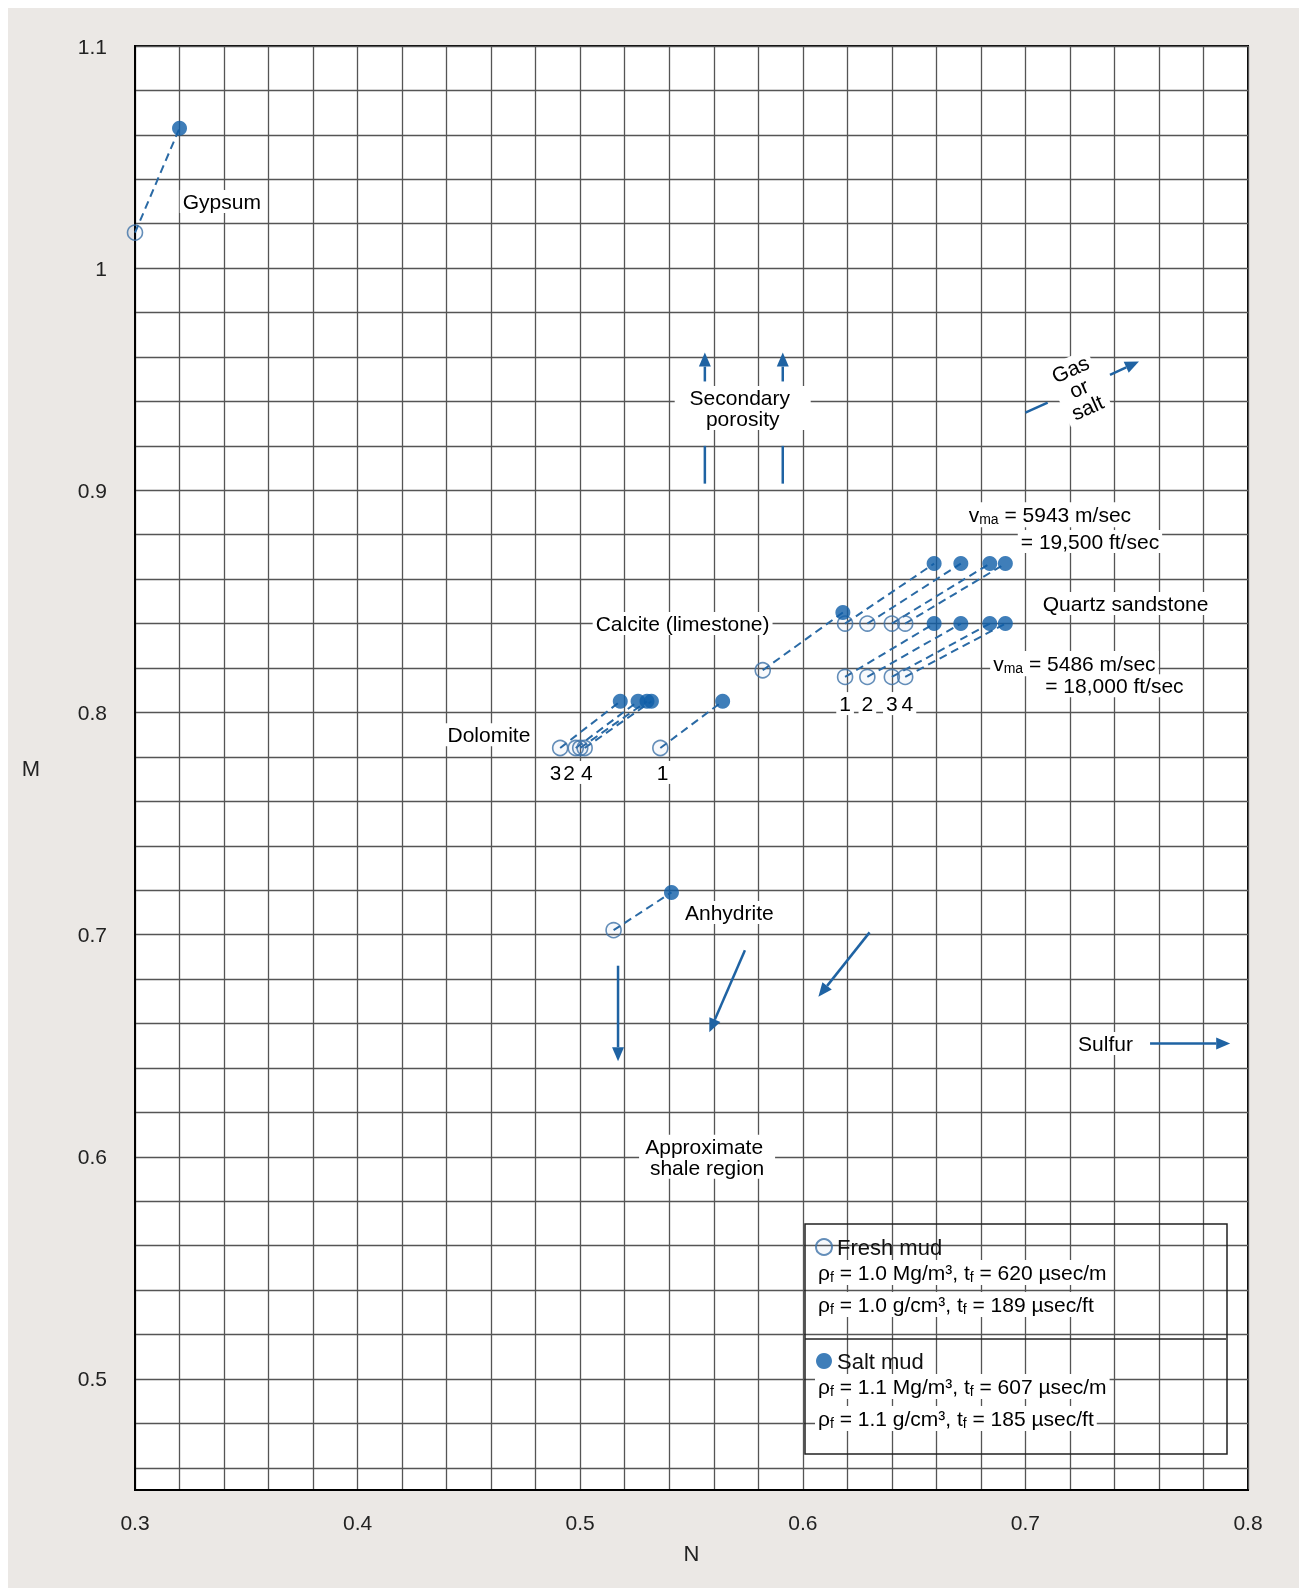 The height and width of the screenshot is (1596, 1307). Describe the element at coordinates (92, 1379) in the screenshot. I see `y-tick-label: 0.5` at that location.